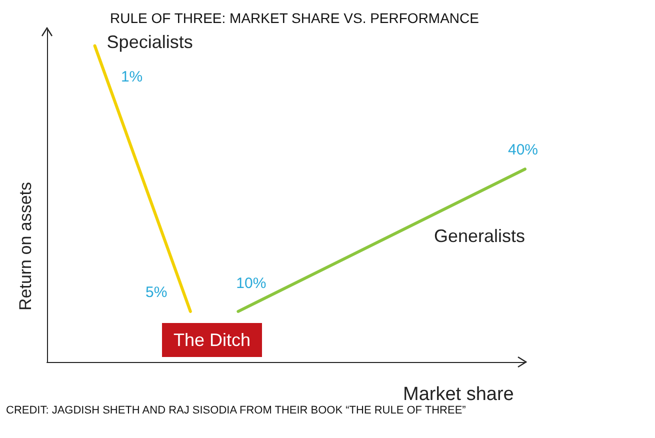  Describe the element at coordinates (236, 410) in the screenshot. I see `text: CREDIT: JAGDISH SHETH AND RAJ SISODIA FROM THEIR BOOK “THE RULE OF THREE”` at that location.